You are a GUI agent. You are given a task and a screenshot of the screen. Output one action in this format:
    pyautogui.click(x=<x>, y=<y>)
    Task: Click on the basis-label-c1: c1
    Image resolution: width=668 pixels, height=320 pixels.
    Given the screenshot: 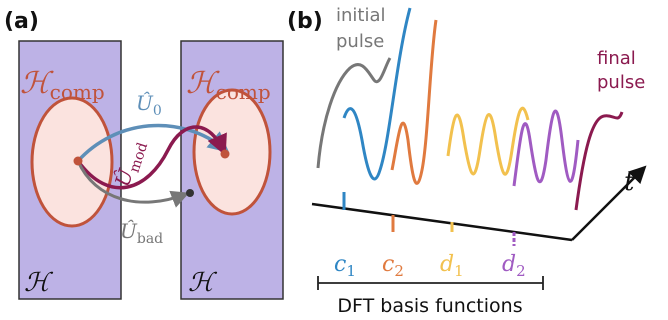 What is the action you would take?
    pyautogui.click(x=345, y=266)
    